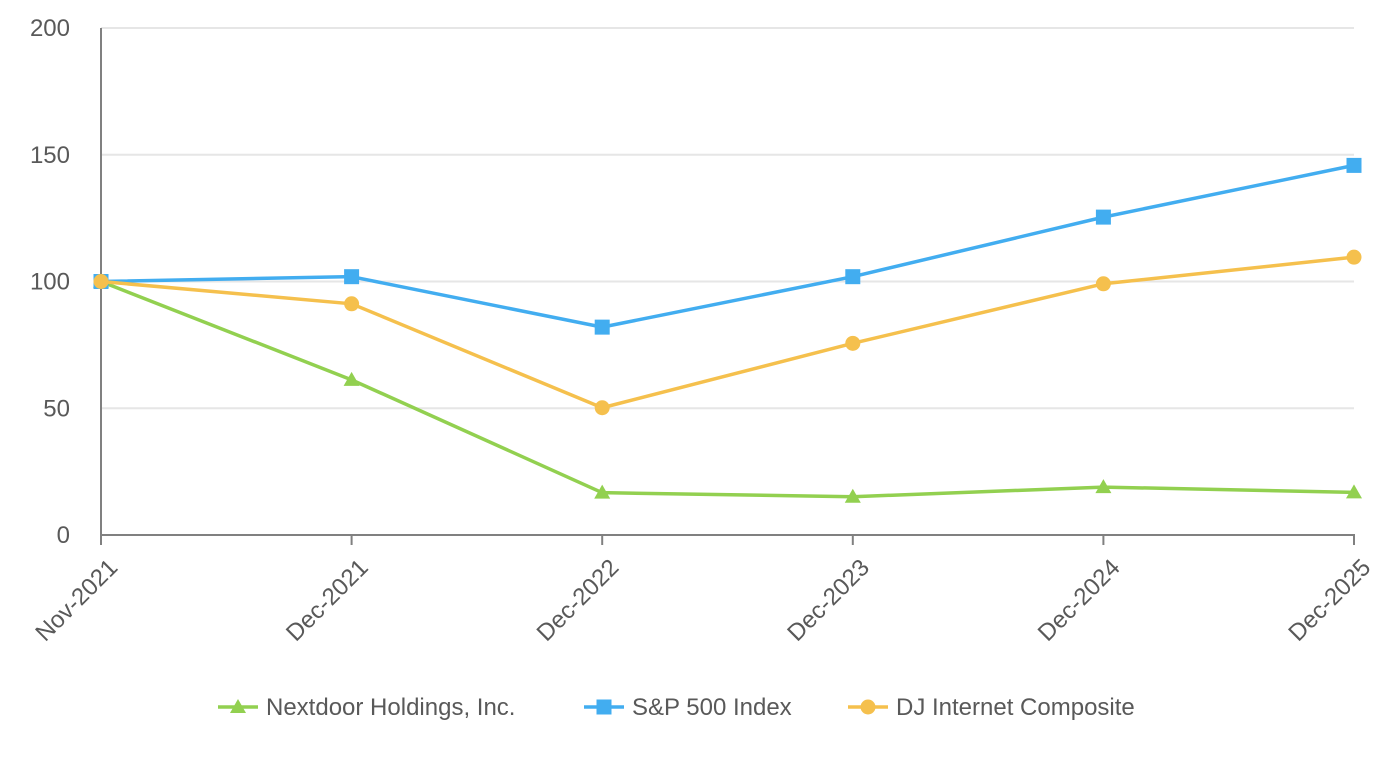  Describe the element at coordinates (828, 600) in the screenshot. I see `x-tick-label: Dec-2023` at that location.